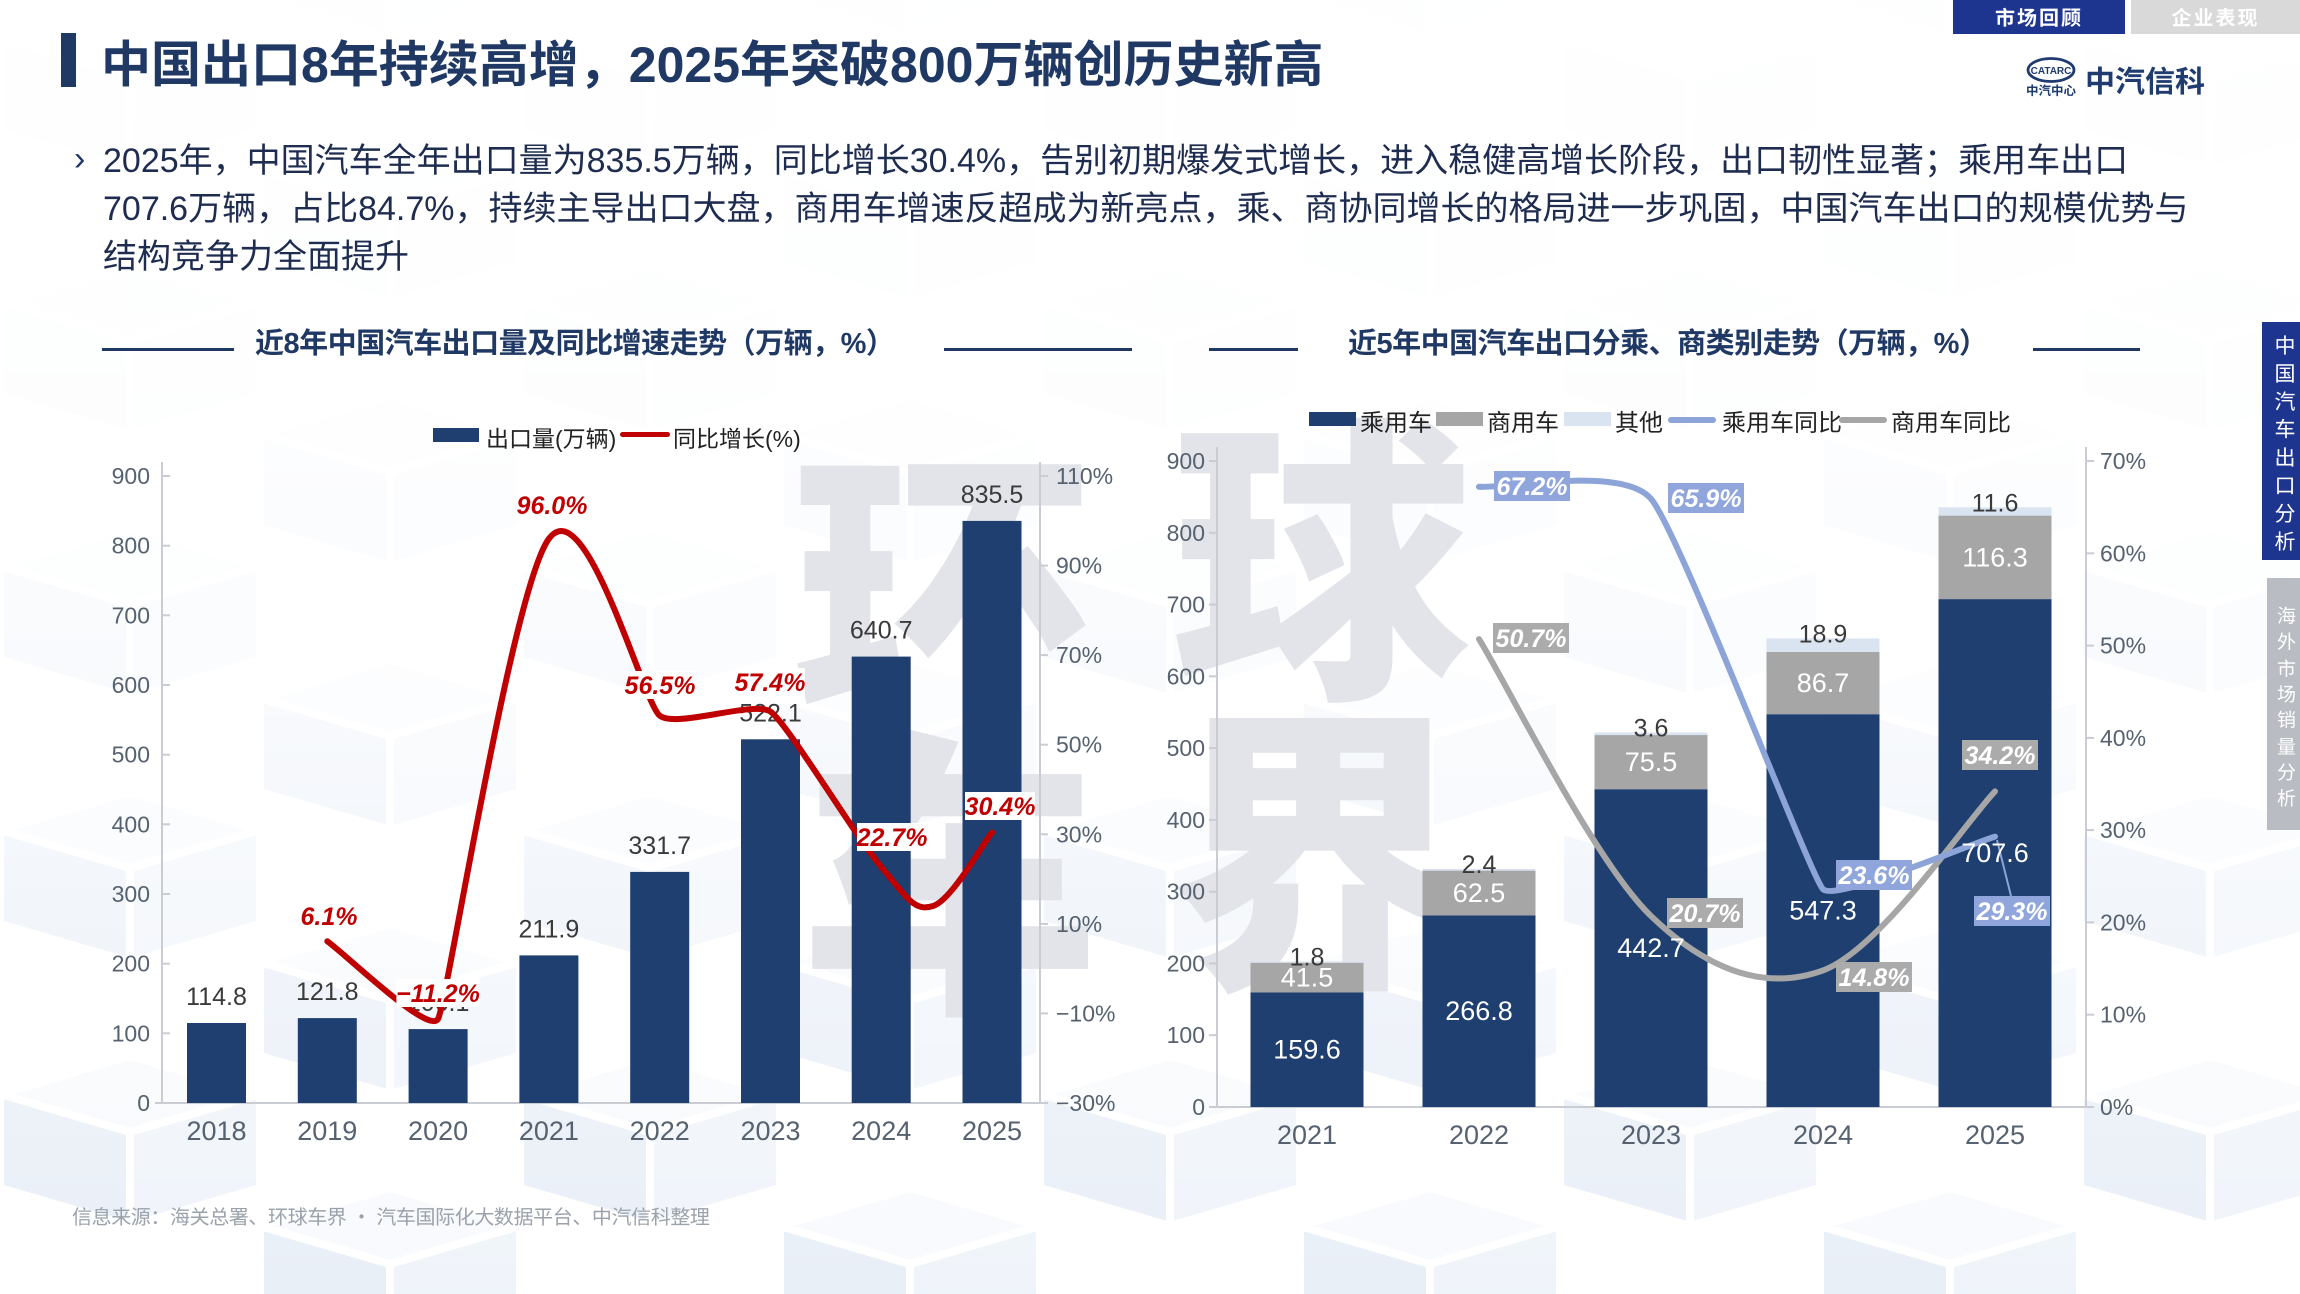 The width and height of the screenshot is (2300, 1294). Describe the element at coordinates (1874, 978) in the screenshot. I see `svg-text: 14.8%` at that location.